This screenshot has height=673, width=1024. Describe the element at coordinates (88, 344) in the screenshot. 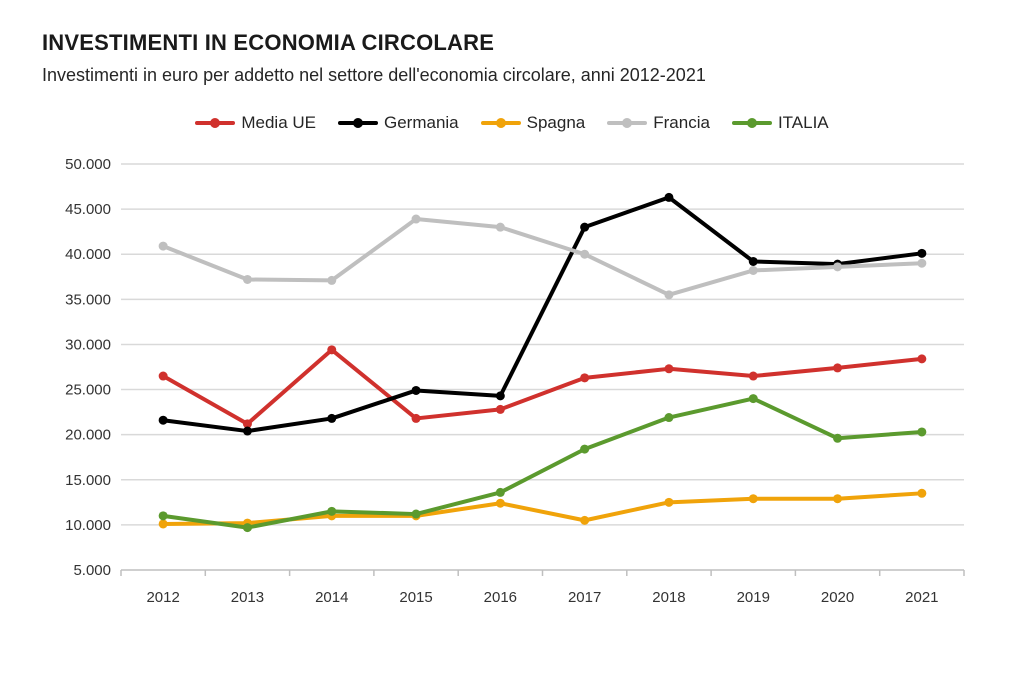

I see `y-tick-label: 30.000` at that location.